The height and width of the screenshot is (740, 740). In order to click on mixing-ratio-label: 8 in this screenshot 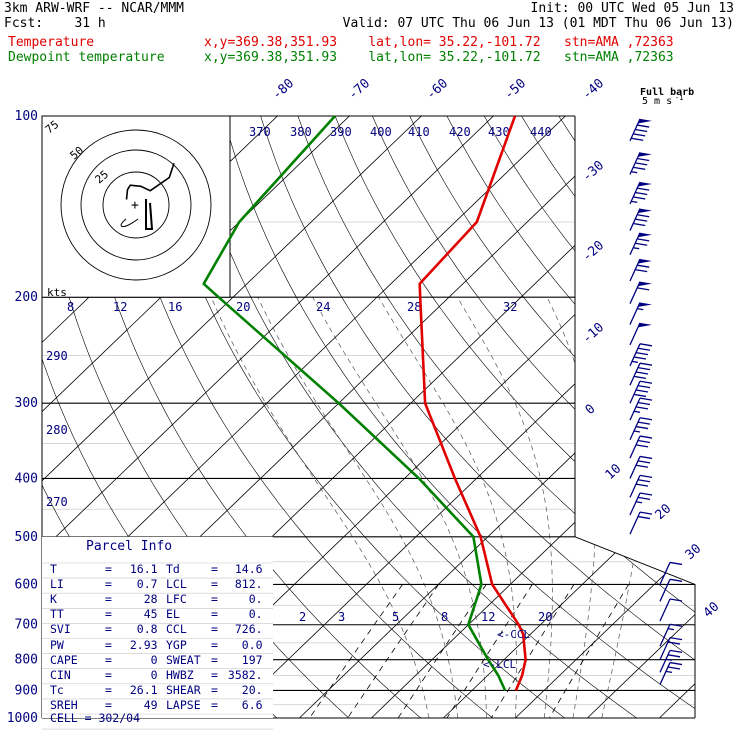, I will do `click(444, 617)`.